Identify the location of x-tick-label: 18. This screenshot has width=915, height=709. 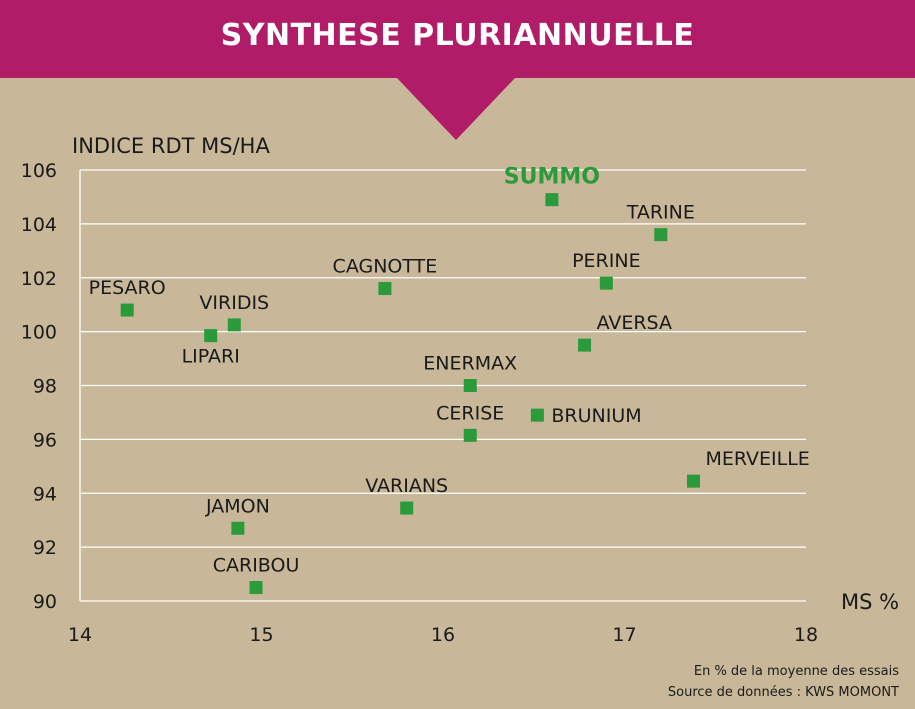
(806, 635).